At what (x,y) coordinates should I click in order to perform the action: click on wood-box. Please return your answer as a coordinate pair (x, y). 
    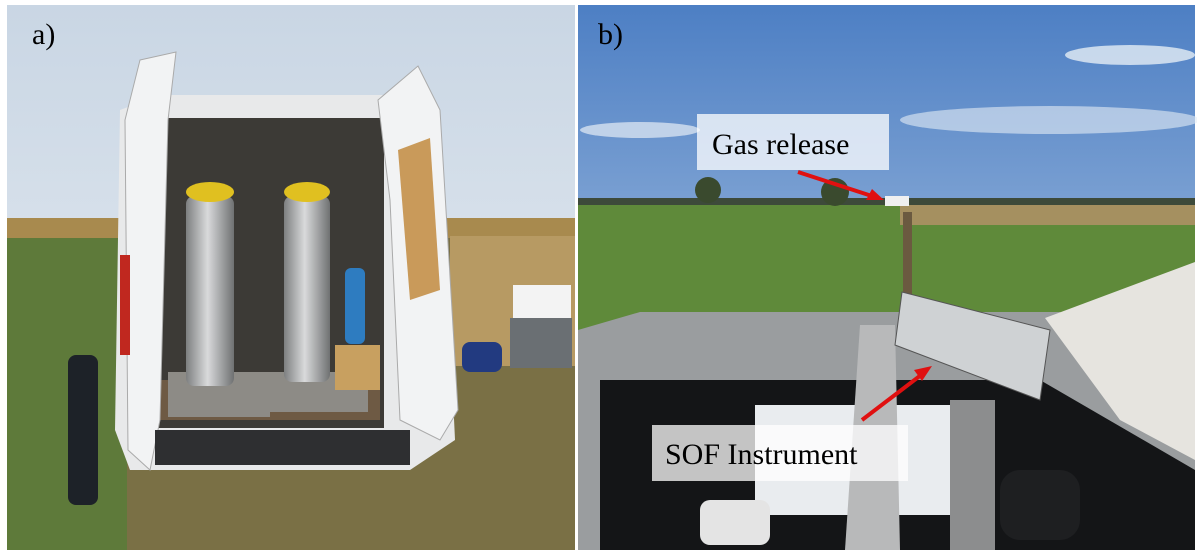
    Looking at the image, I should click on (357, 367).